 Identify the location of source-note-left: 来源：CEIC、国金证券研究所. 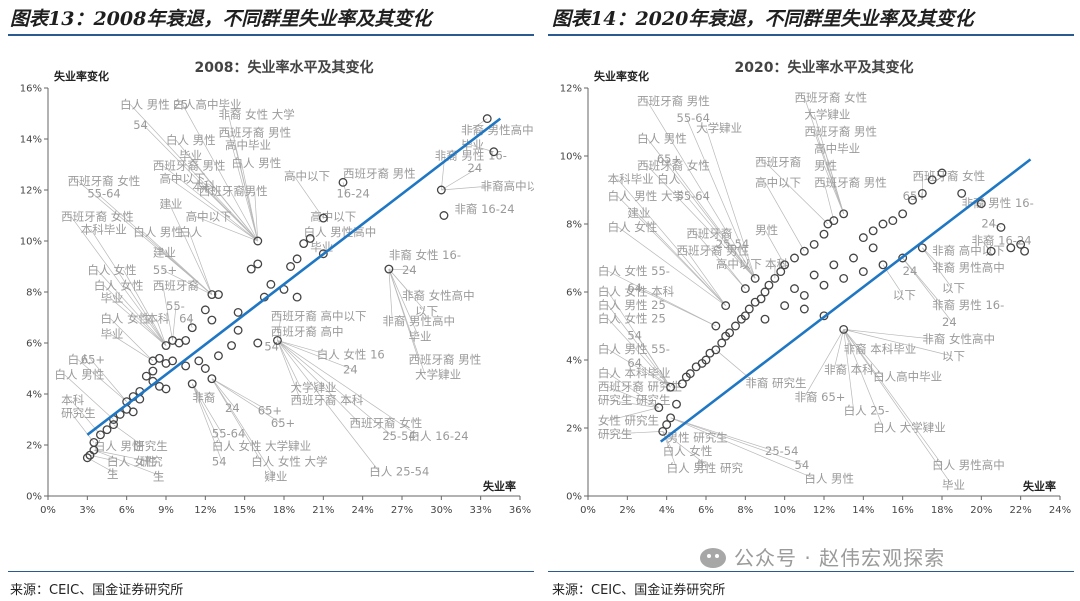
(97, 590).